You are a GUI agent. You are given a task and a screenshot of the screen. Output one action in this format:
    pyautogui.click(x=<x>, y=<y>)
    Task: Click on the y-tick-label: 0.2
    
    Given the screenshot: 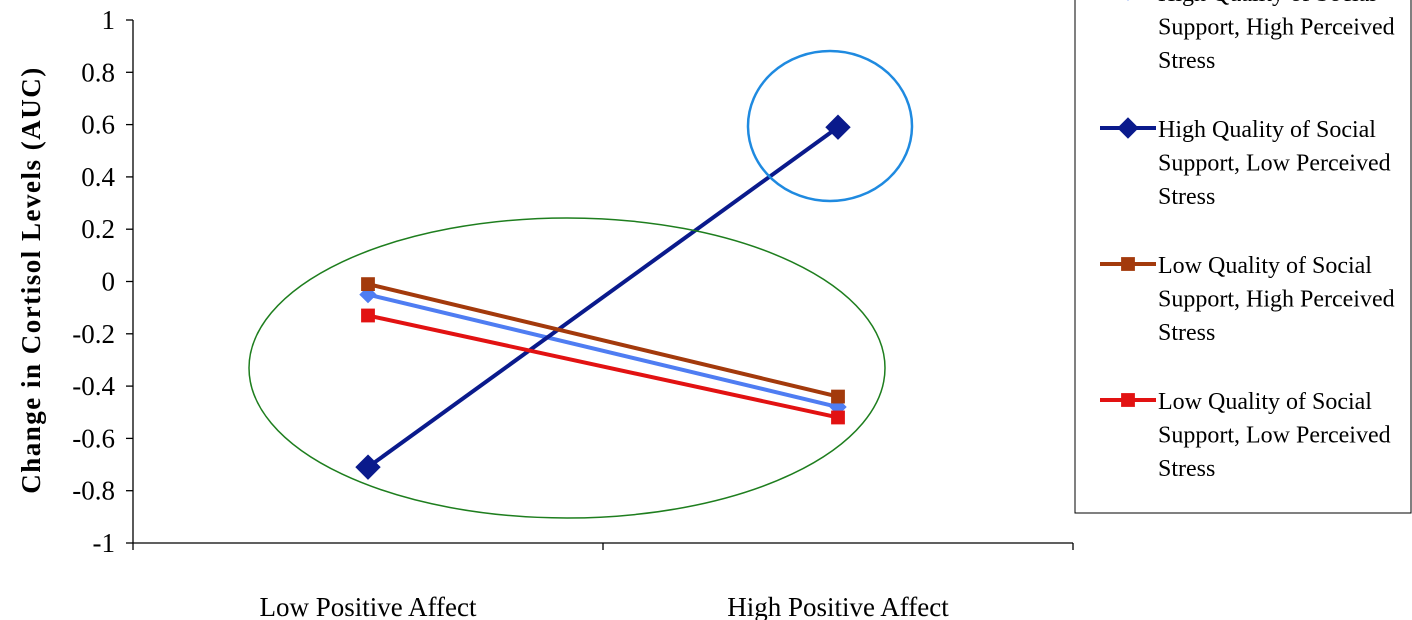 What is the action you would take?
    pyautogui.click(x=98, y=229)
    